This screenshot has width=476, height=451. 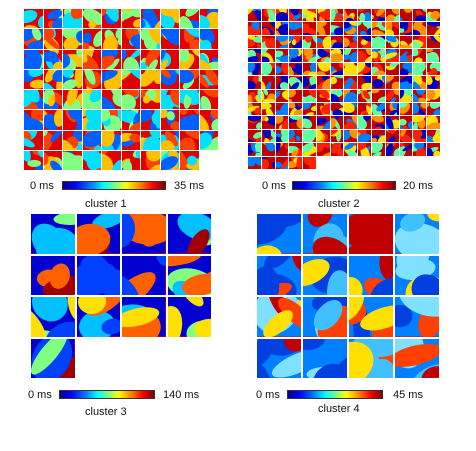 What do you see at coordinates (348, 296) in the screenshot?
I see `activation-map-grid` at bounding box center [348, 296].